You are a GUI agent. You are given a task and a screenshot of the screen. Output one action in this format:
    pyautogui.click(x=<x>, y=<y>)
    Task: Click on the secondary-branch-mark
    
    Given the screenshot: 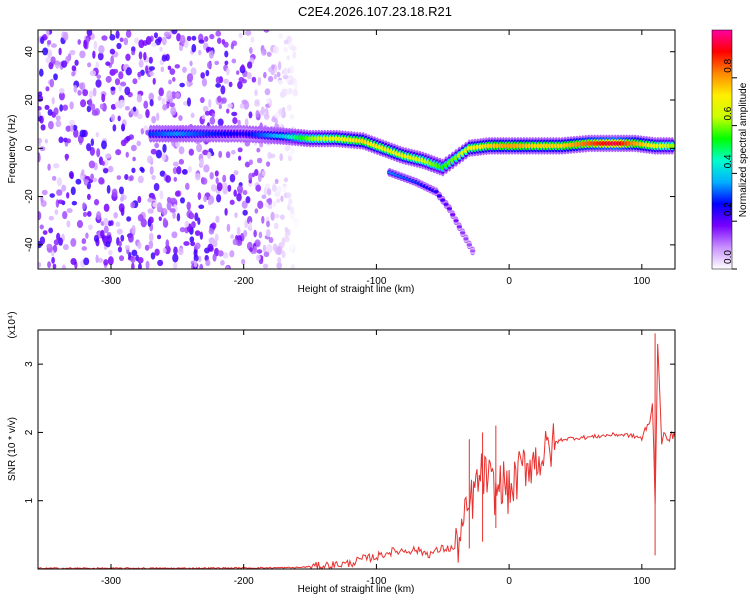 What is the action you would take?
    pyautogui.click(x=456, y=220)
    